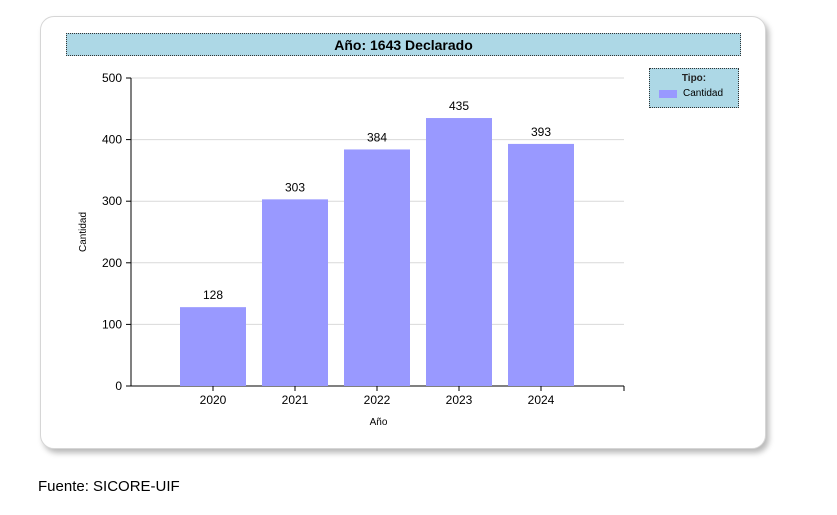  I want to click on x-tick-label: 2022, so click(377, 400).